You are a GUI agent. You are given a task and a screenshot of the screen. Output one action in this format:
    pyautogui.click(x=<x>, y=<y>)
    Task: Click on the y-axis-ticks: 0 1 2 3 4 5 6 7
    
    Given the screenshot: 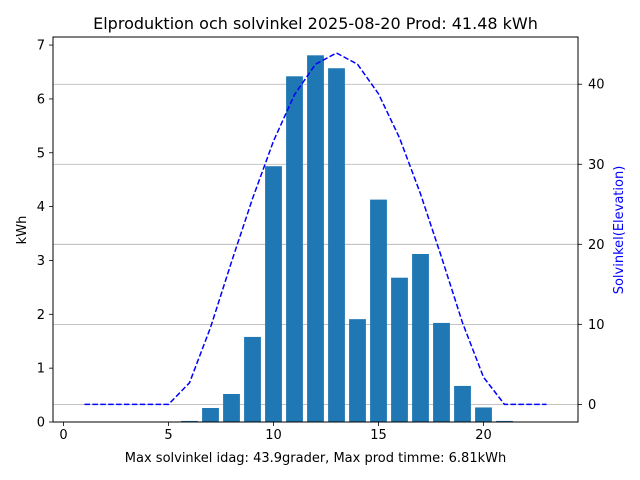 What is the action you would take?
    pyautogui.click(x=45, y=235)
    